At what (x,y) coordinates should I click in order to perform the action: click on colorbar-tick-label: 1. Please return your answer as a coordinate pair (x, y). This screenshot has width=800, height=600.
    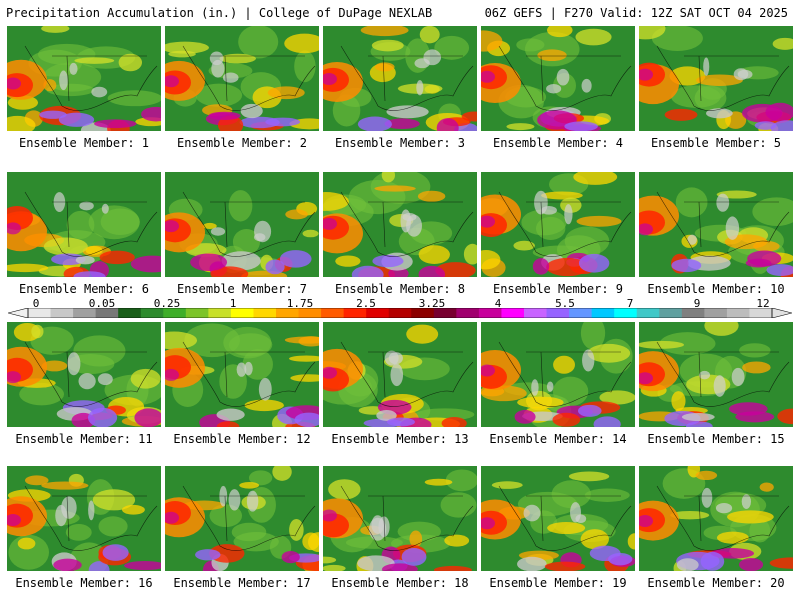
    Looking at the image, I should click on (233, 303).